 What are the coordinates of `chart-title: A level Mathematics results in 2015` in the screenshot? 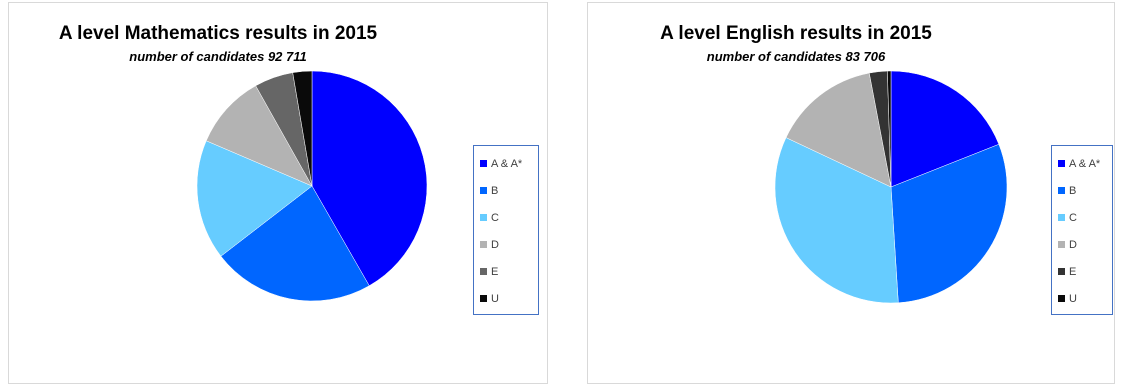 It's located at (218, 33).